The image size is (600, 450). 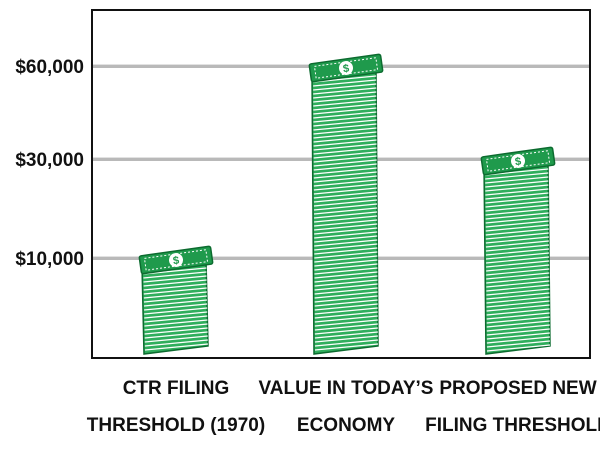 What do you see at coordinates (346, 388) in the screenshot?
I see `x-category-label: VALUE IN TODAY’S` at bounding box center [346, 388].